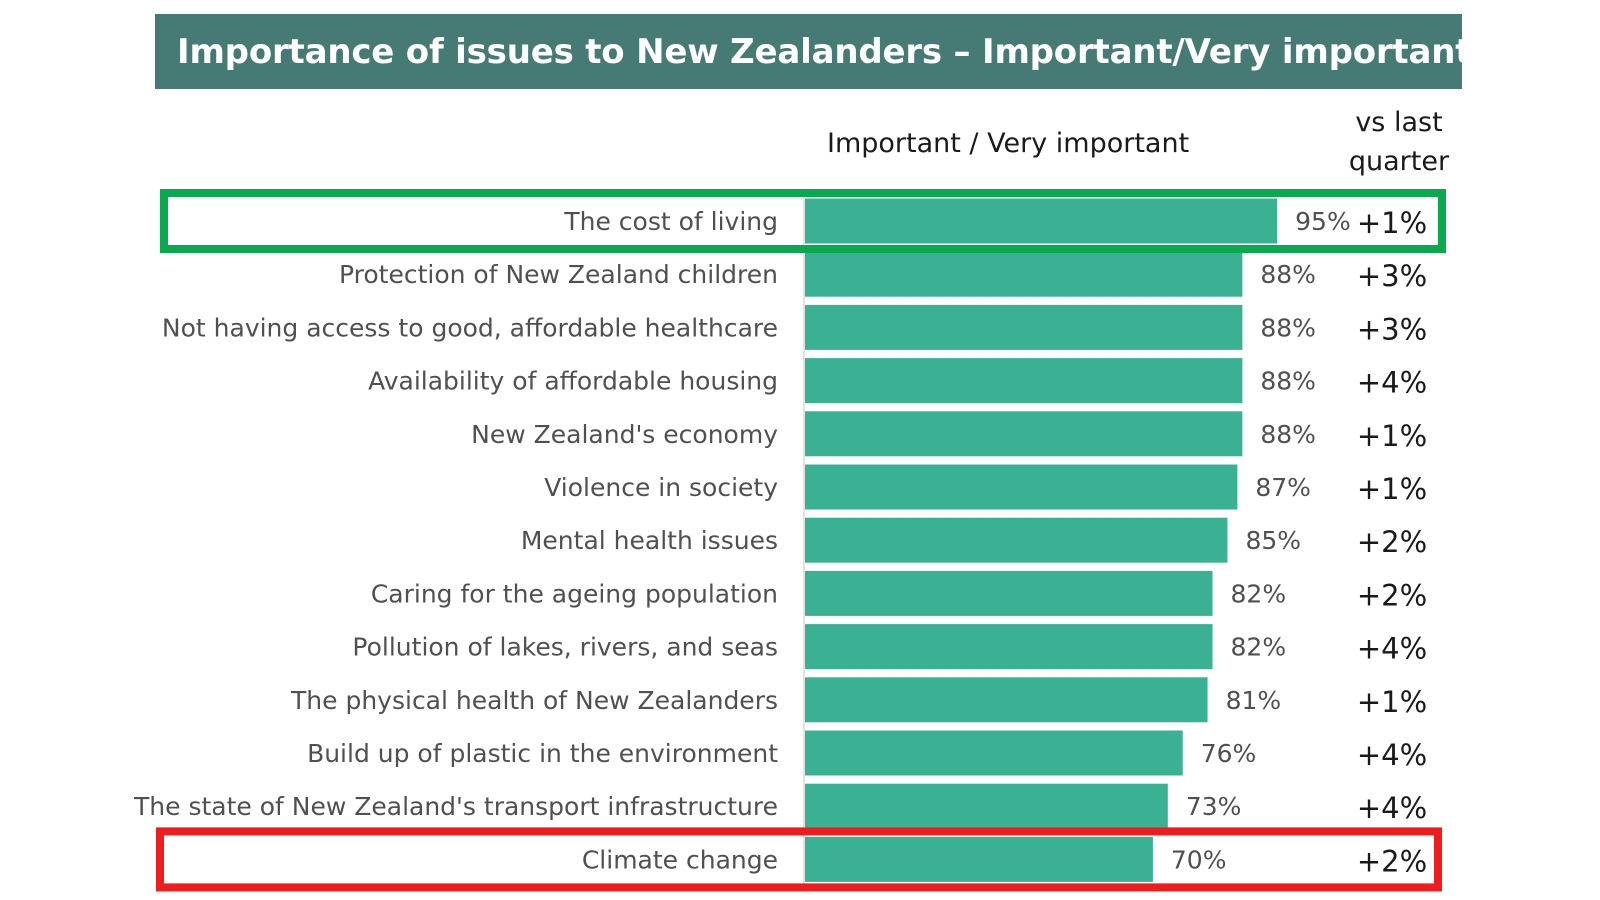  What do you see at coordinates (1323, 221) in the screenshot?
I see `value-label: 95%` at bounding box center [1323, 221].